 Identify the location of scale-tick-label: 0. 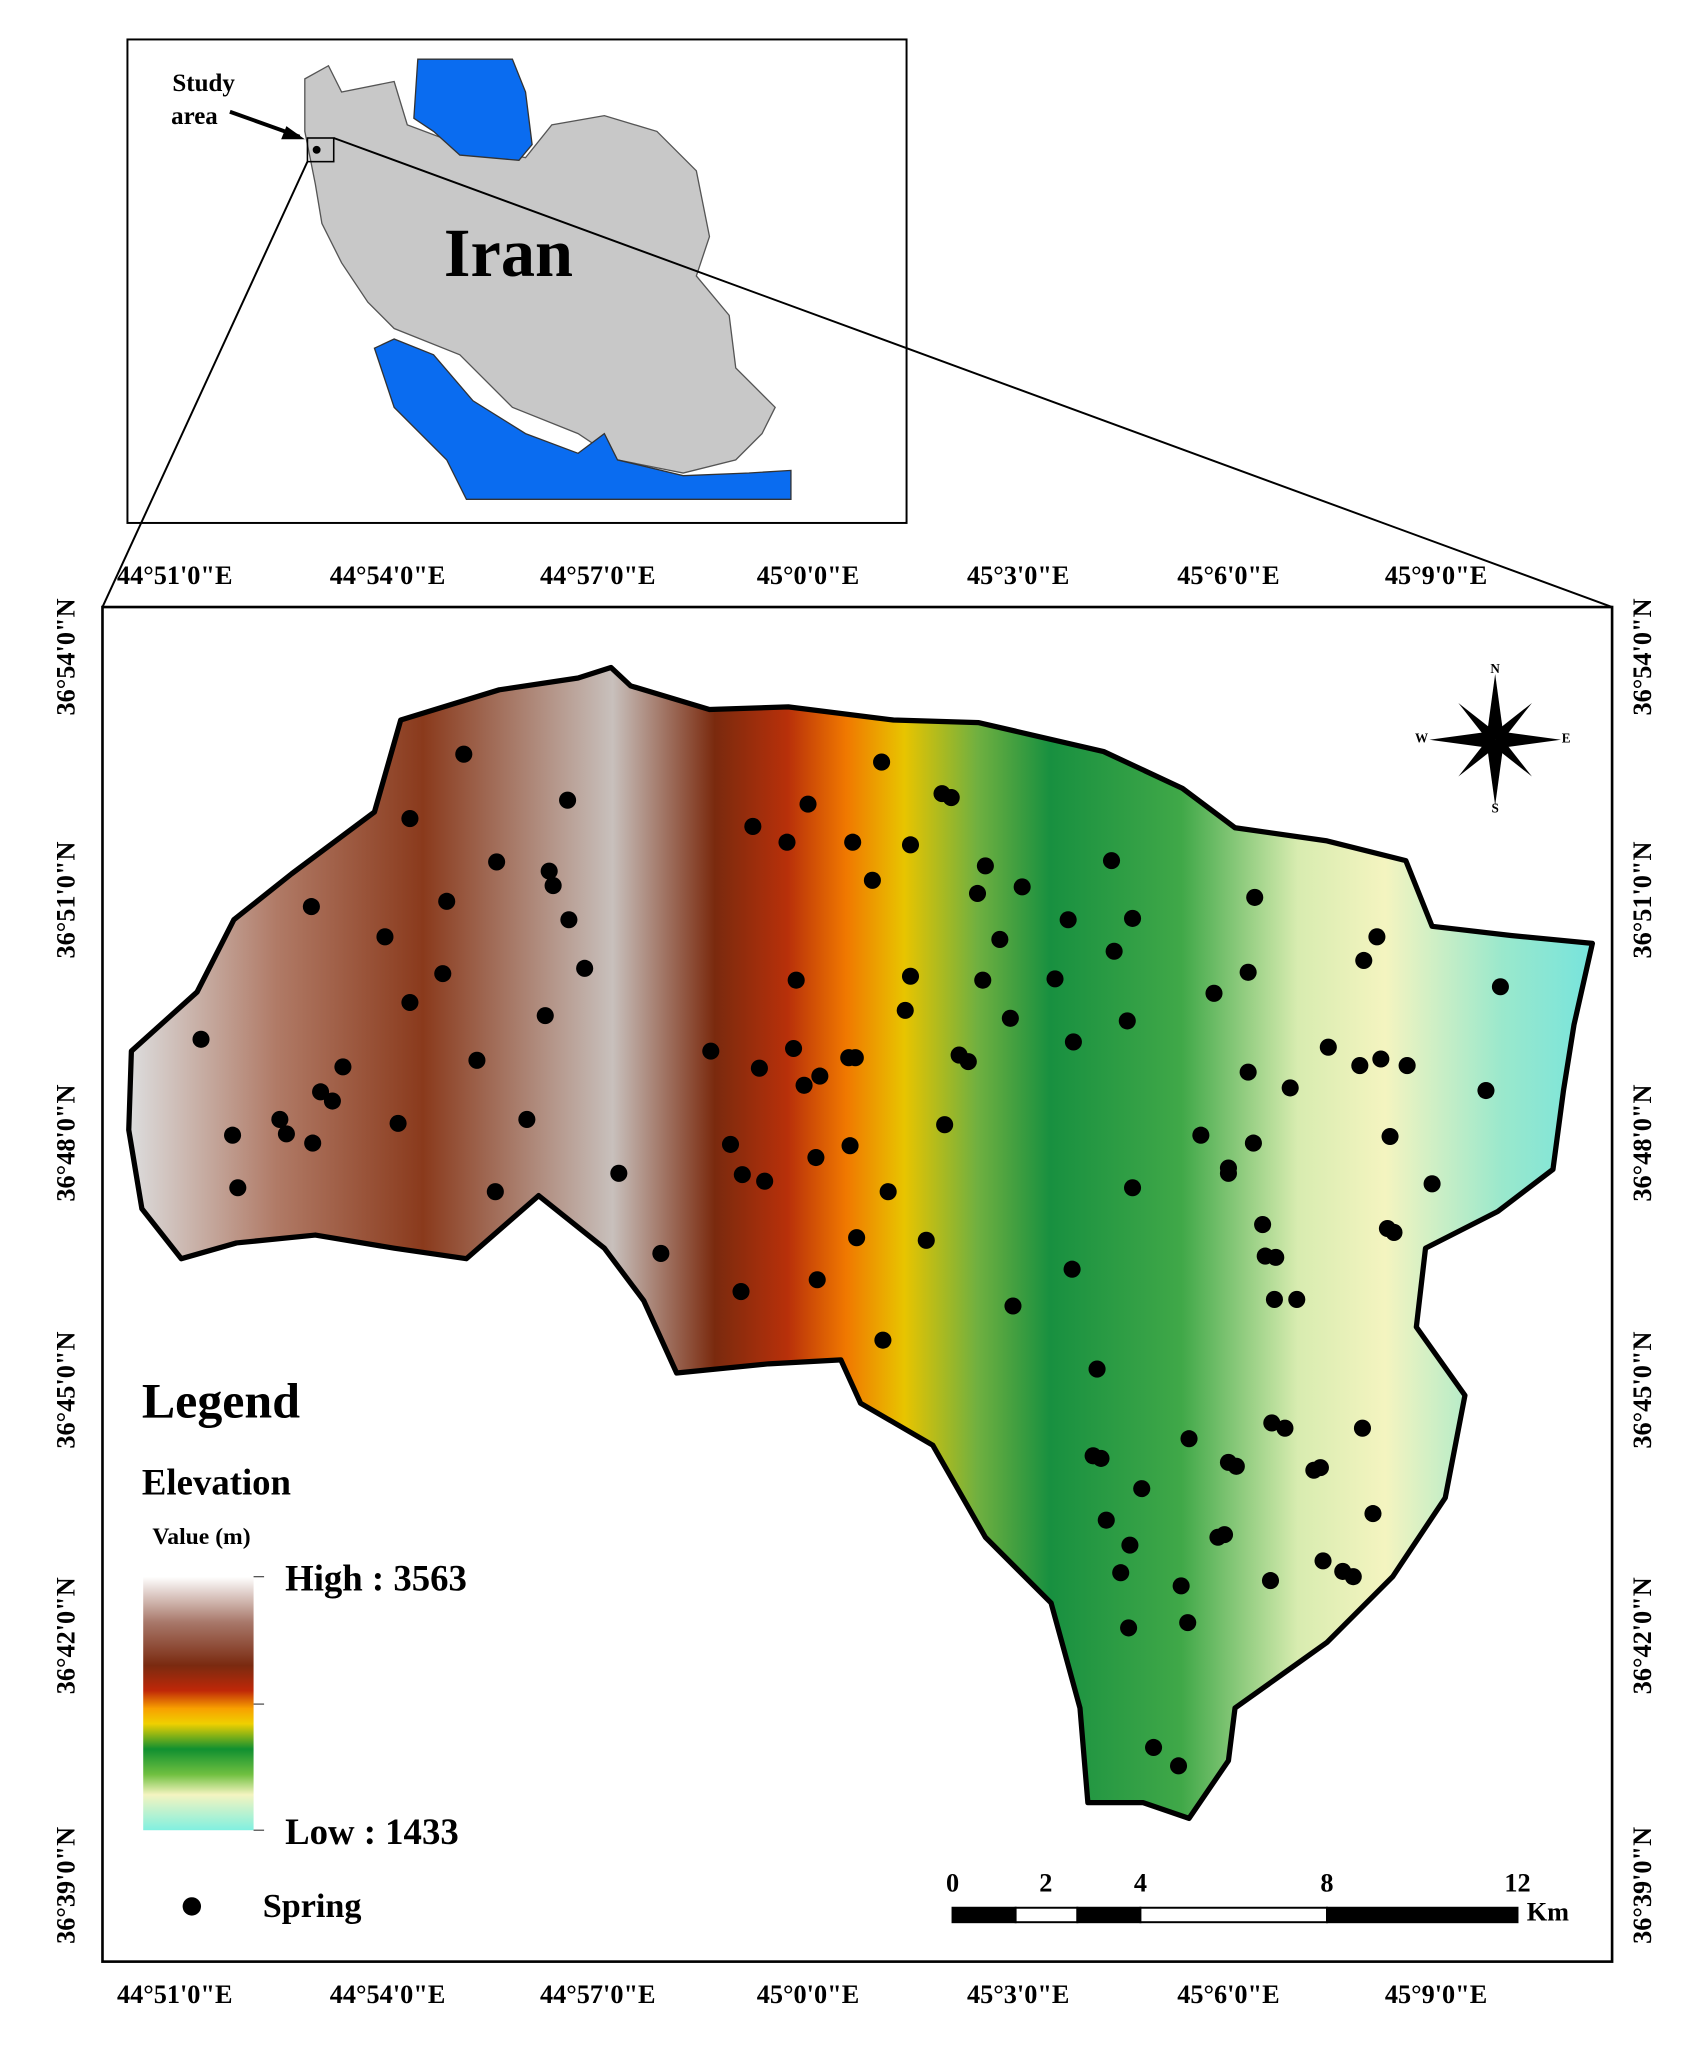
(952, 1882).